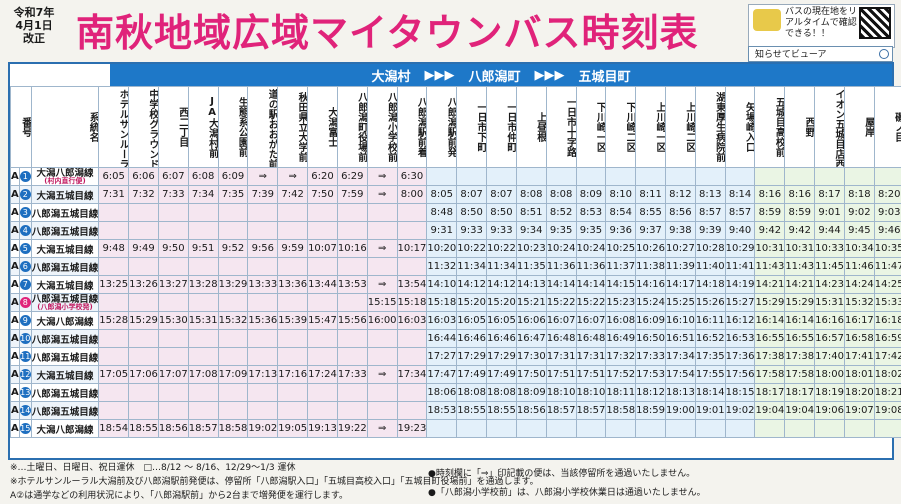  I want to click on stop-header: 秋田県立大学前, so click(293, 127).